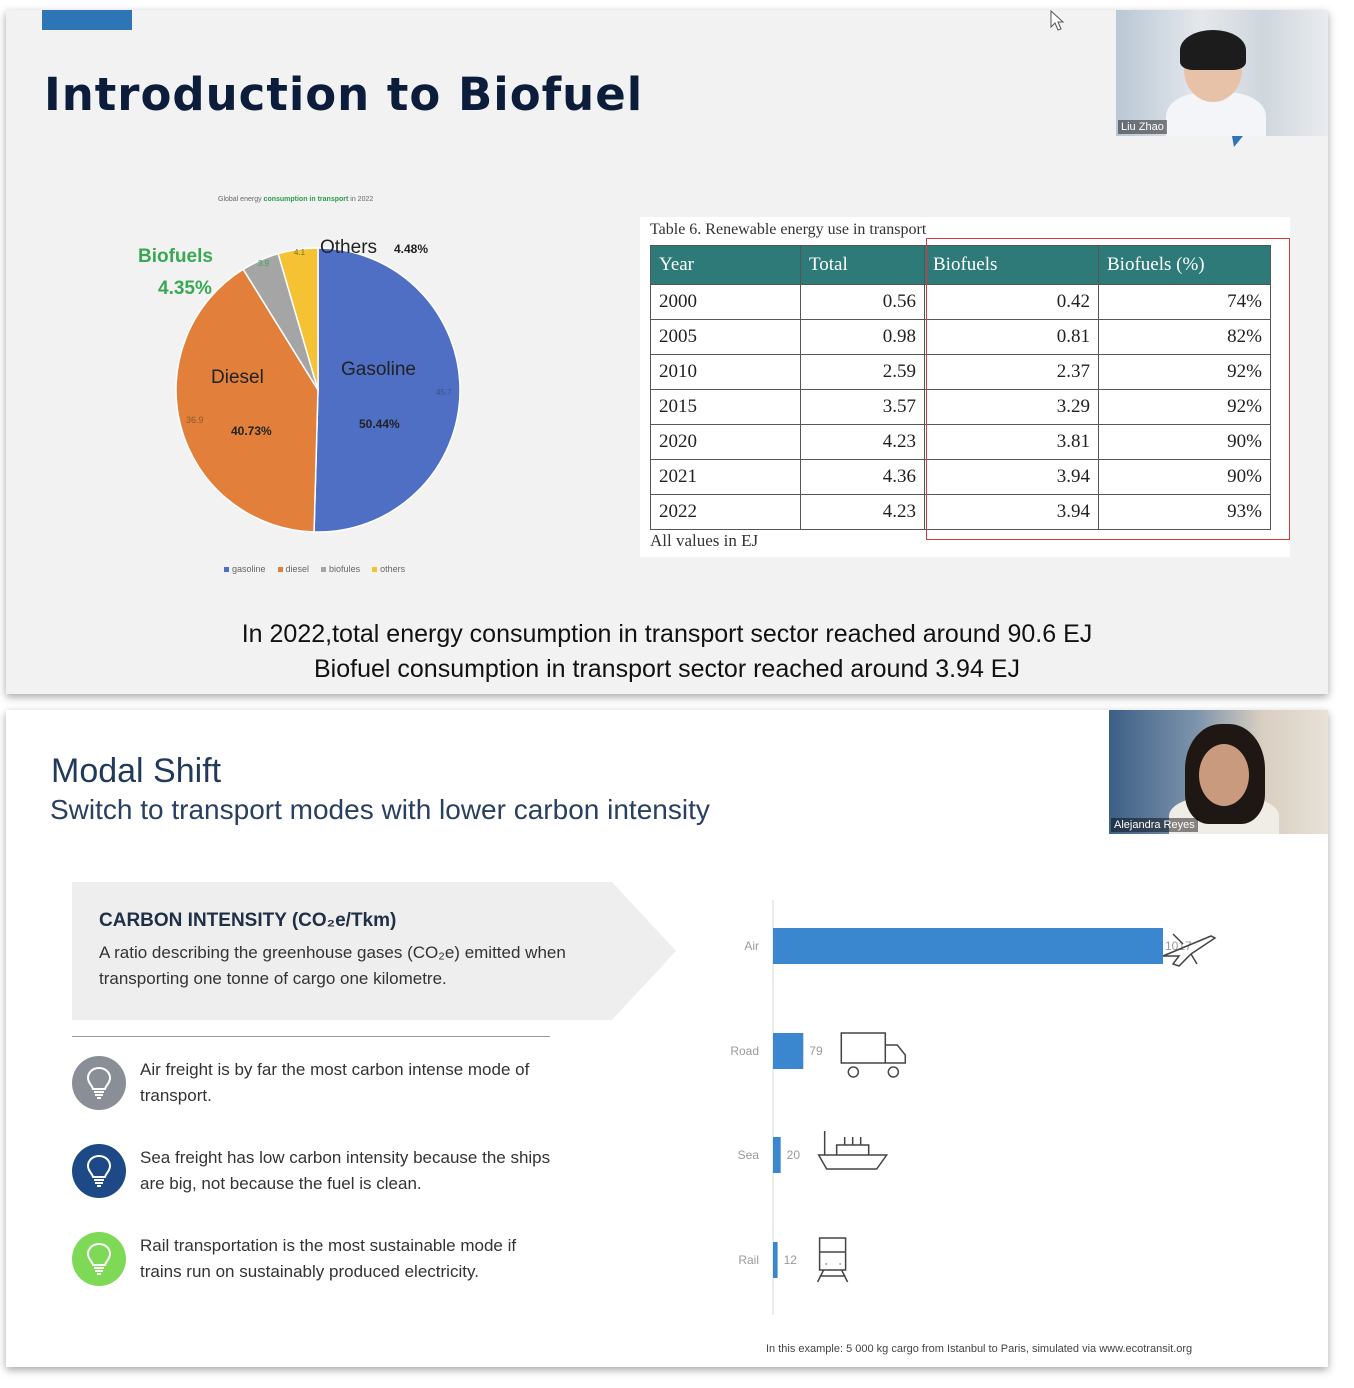 This screenshot has width=1354, height=1388. I want to click on table-cell: 2021, so click(725, 477).